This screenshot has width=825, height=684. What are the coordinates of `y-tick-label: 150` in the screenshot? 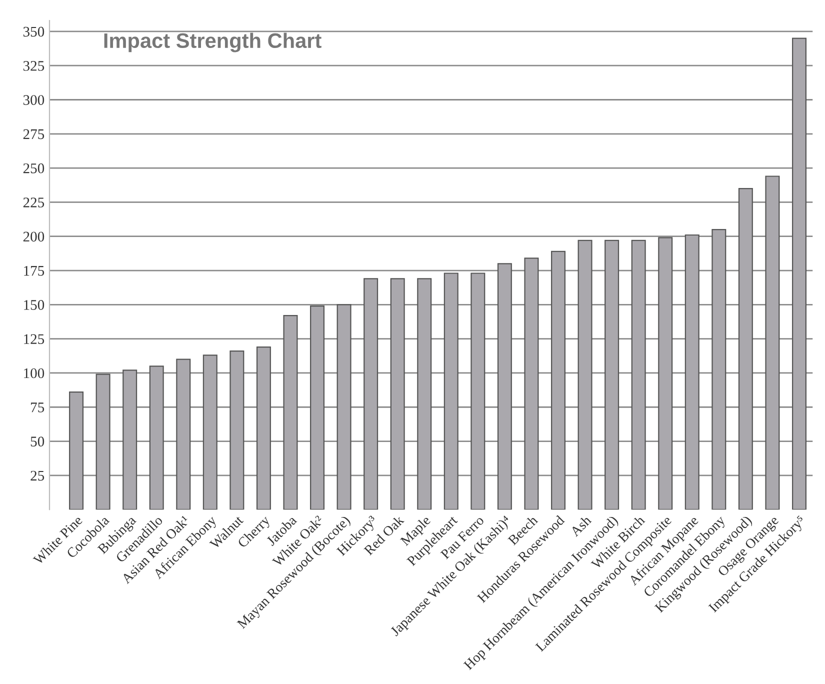 It's located at (34, 305).